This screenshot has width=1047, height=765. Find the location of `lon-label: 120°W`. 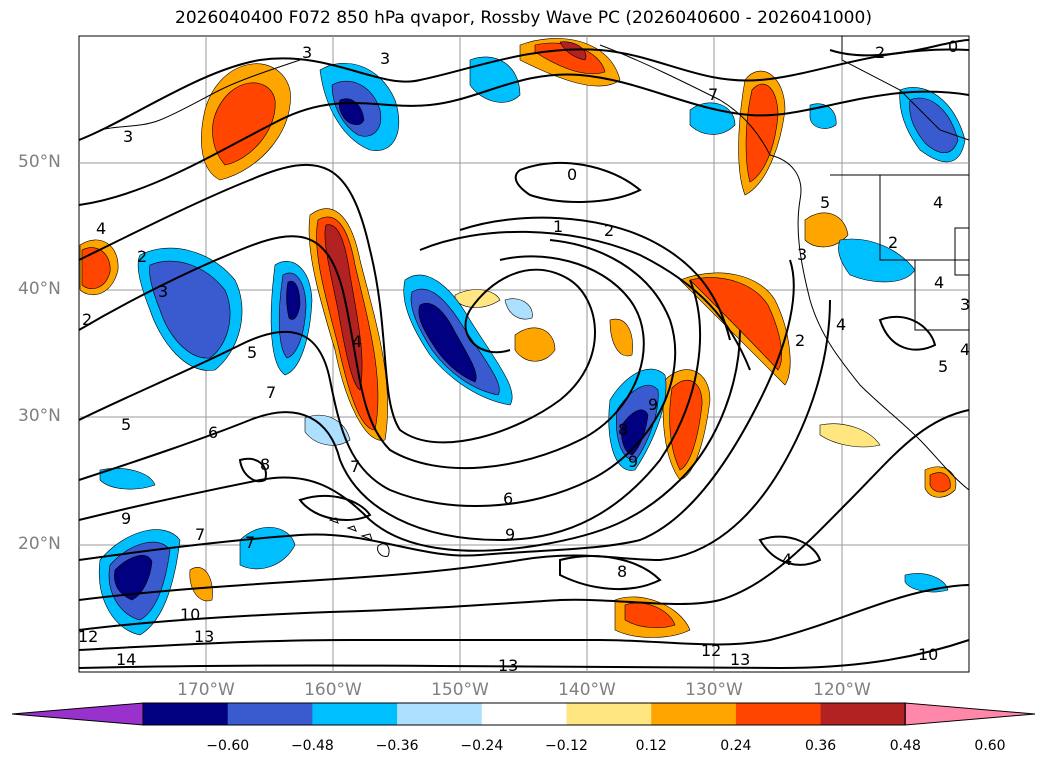

lon-label: 120°W is located at coordinates (842, 690).